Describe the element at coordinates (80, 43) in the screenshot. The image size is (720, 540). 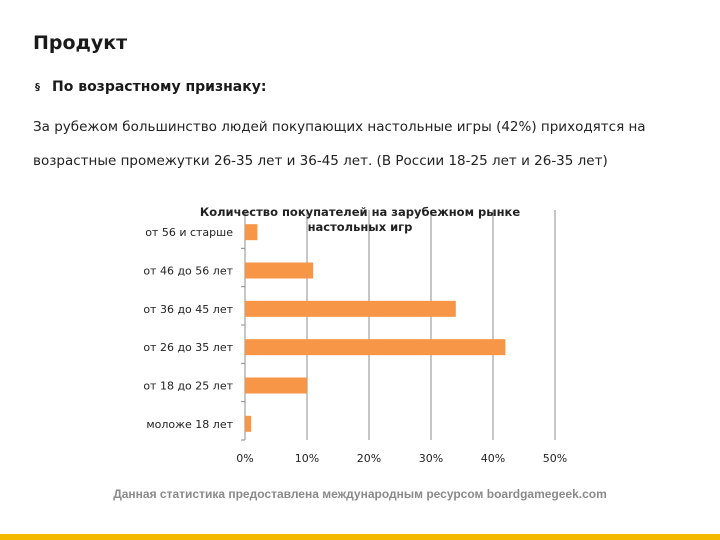
I see `page-title: Продукт` at that location.